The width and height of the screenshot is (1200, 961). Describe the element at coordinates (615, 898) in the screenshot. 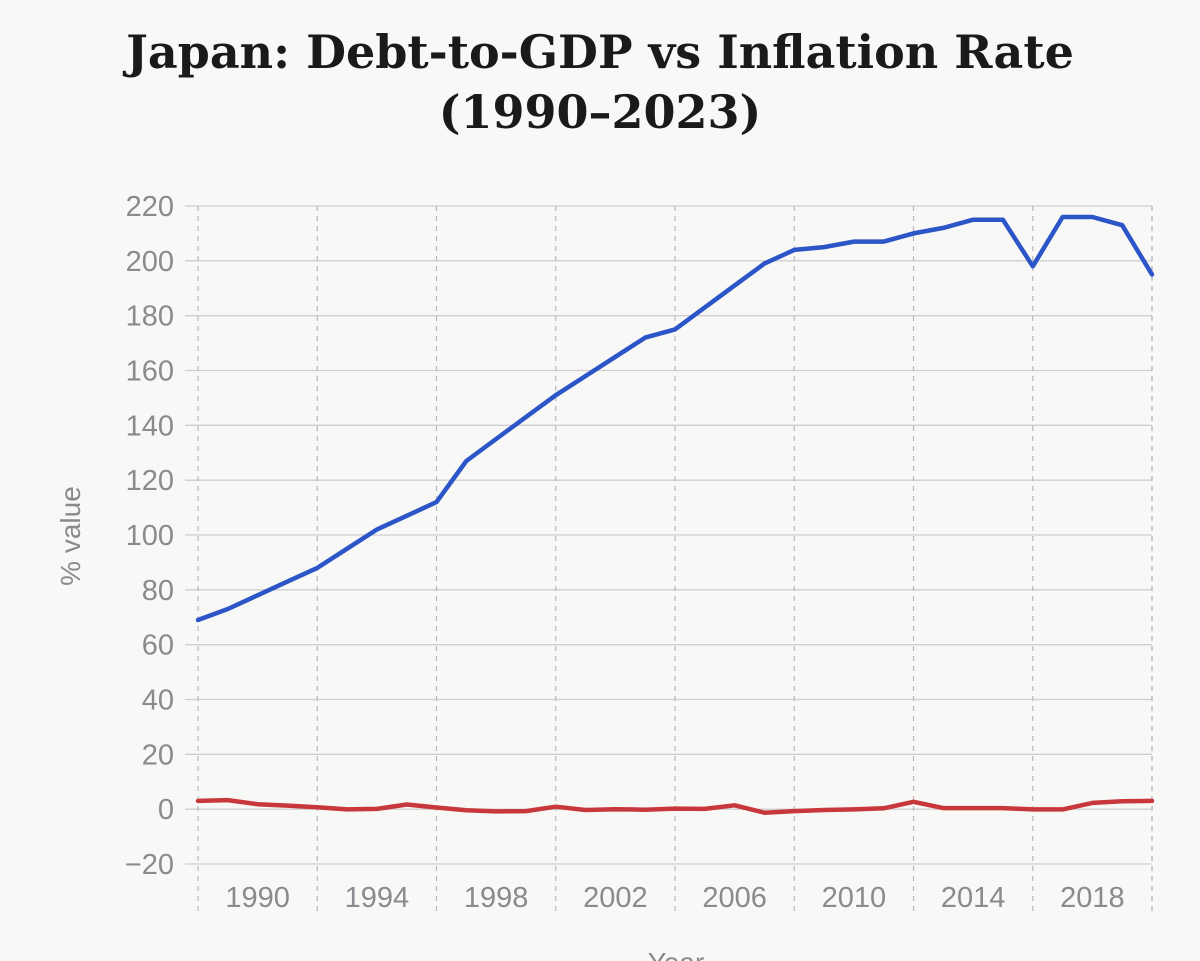

I see `x-tick-label: 2002` at that location.